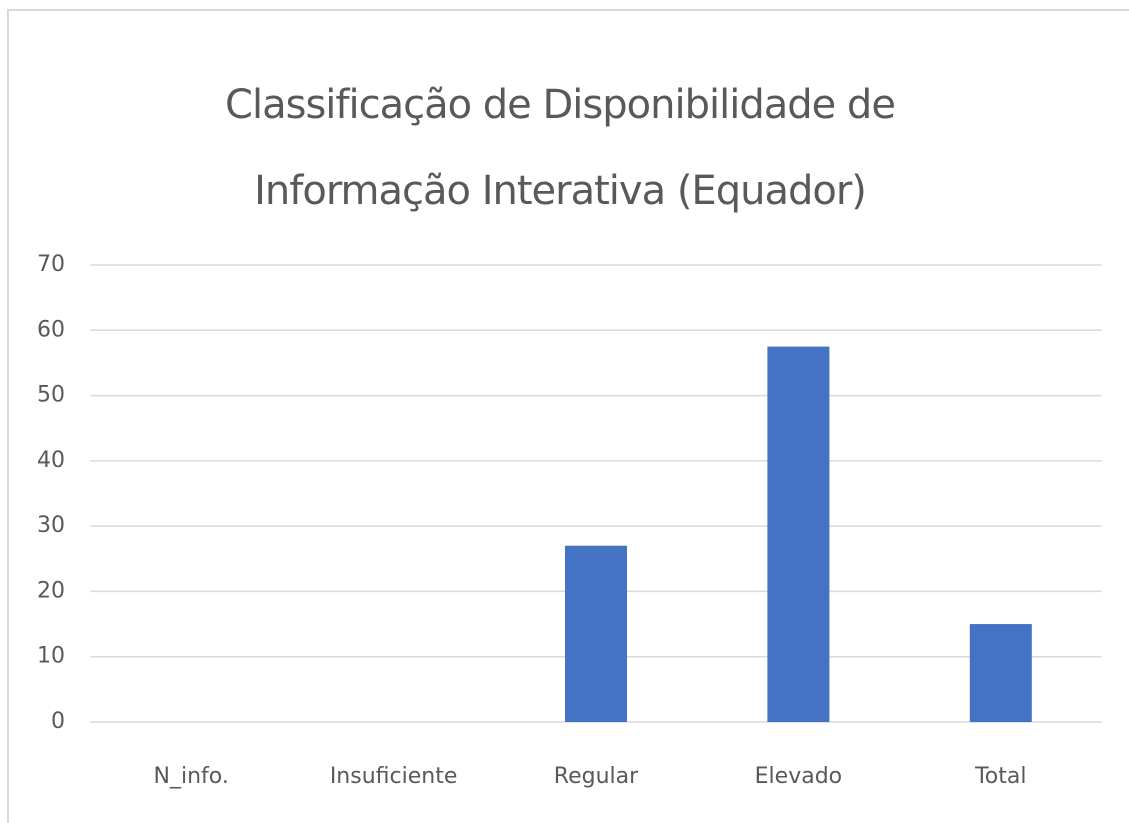 The image size is (1129, 823). Describe the element at coordinates (51, 460) in the screenshot. I see `y-tick-label: 40` at that location.